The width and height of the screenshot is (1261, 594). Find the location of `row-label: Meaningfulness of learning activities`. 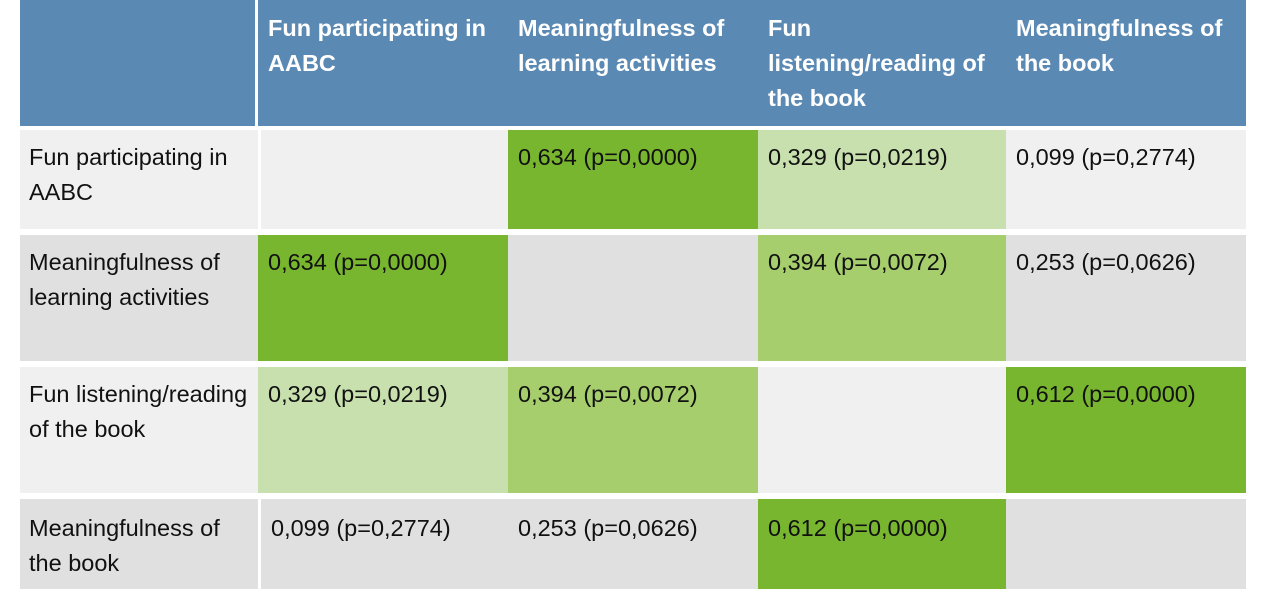

row-label: Meaningfulness of learning activities is located at coordinates (124, 279).